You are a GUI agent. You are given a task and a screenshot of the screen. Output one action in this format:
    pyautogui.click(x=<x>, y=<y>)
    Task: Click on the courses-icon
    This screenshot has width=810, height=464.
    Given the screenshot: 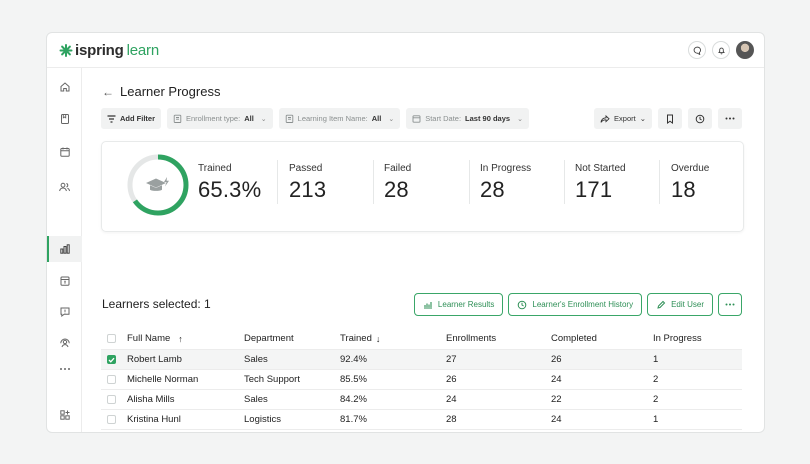 What is the action you would take?
    pyautogui.click(x=64, y=119)
    